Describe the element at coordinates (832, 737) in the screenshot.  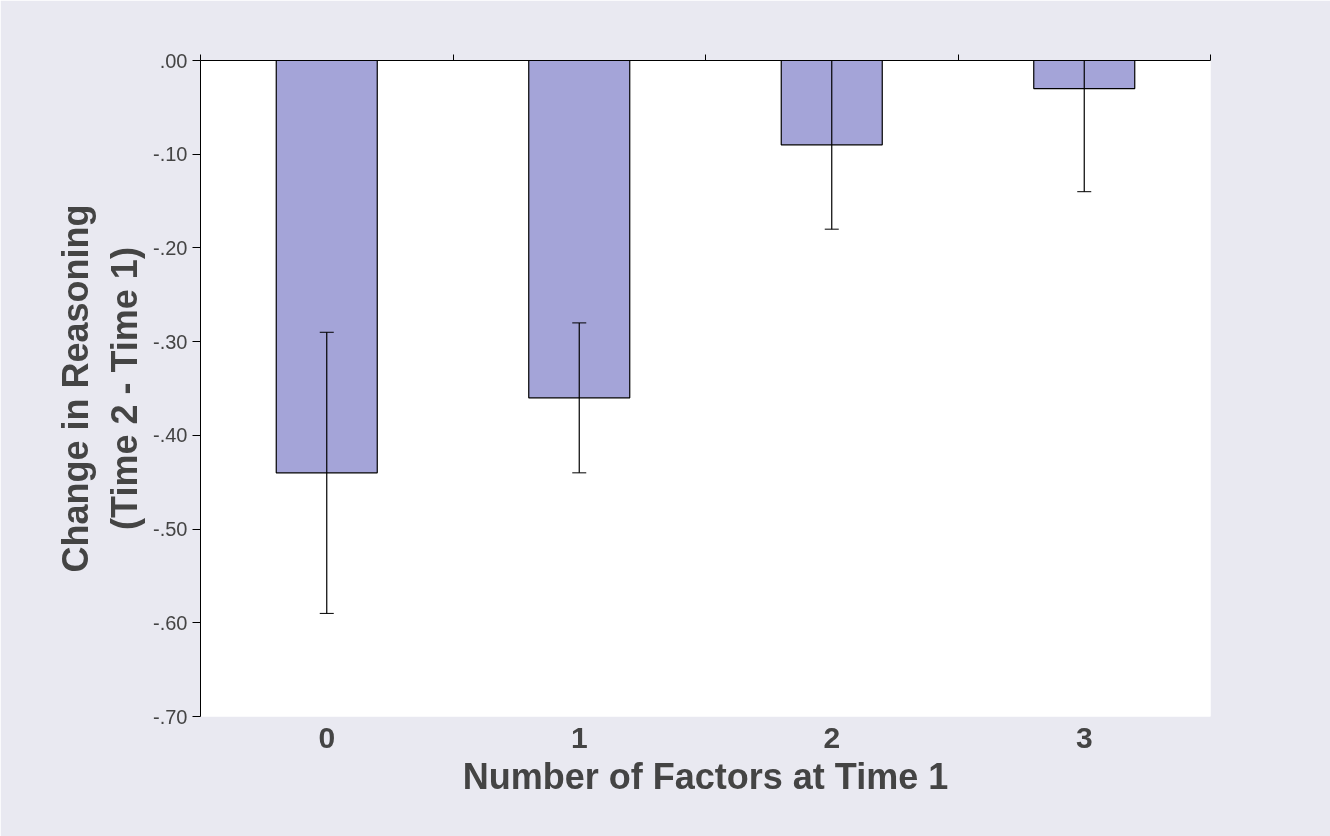
I see `x-tick-label: 2` at that location.